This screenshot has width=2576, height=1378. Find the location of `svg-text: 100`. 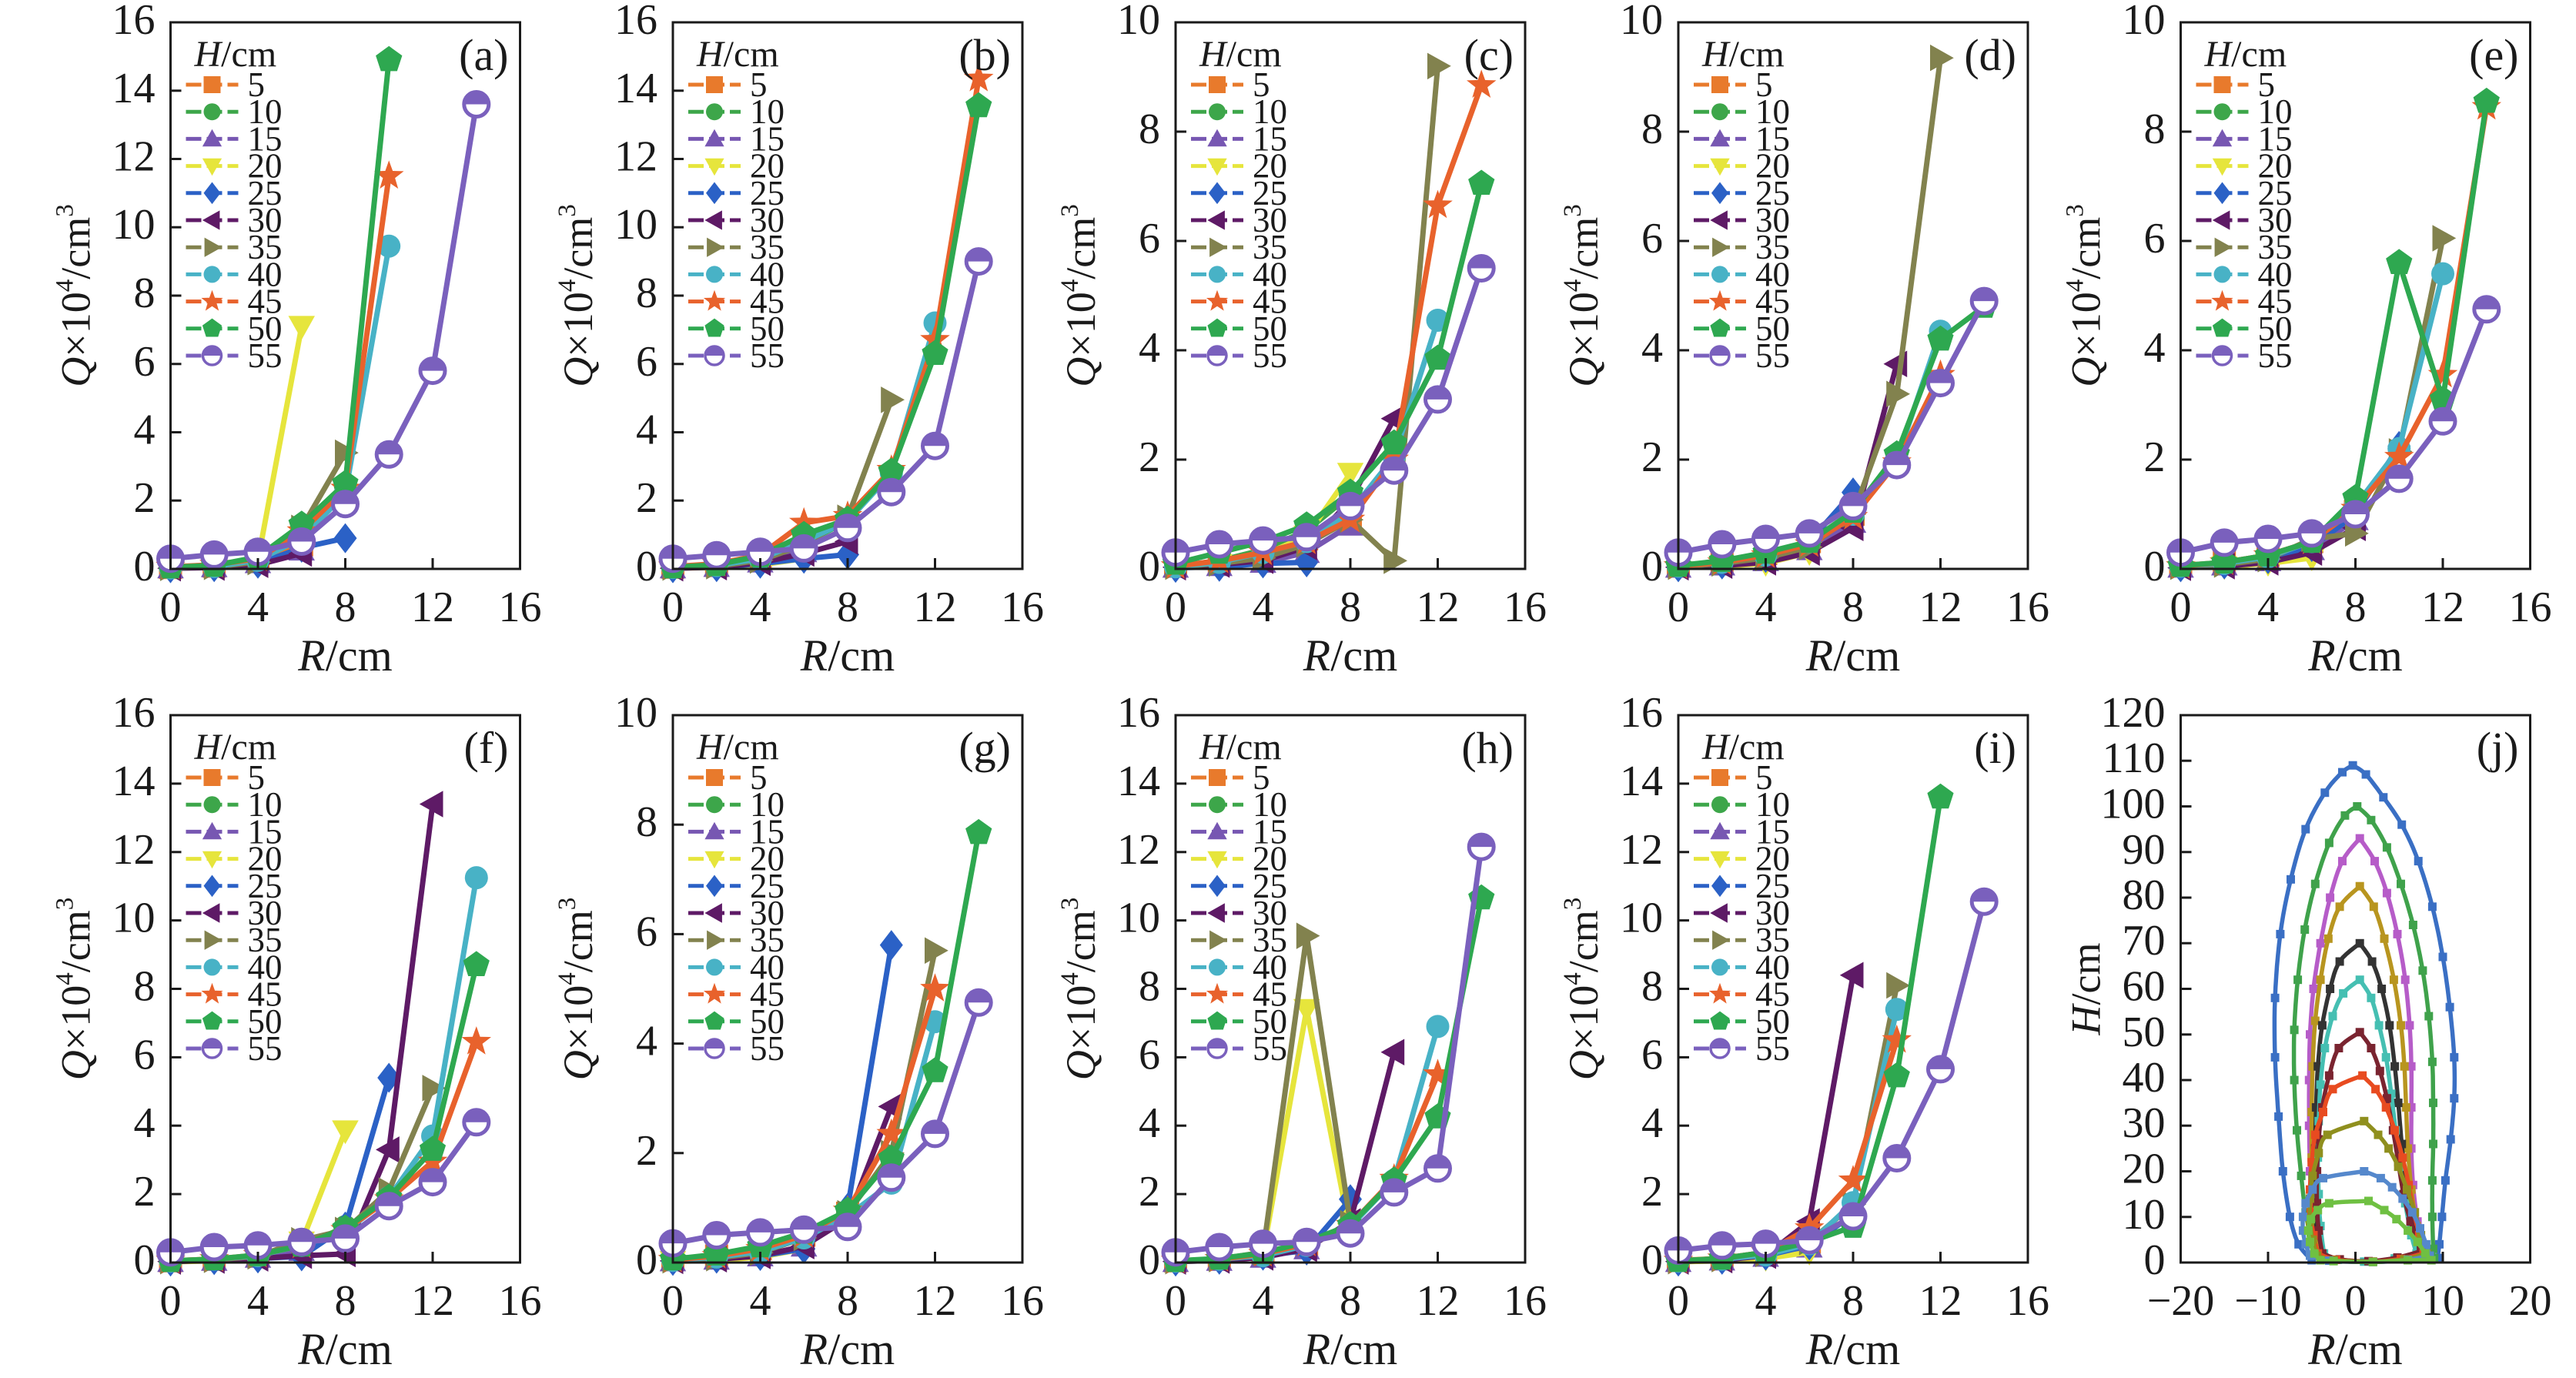

svg-text: 100 is located at coordinates (2134, 804).